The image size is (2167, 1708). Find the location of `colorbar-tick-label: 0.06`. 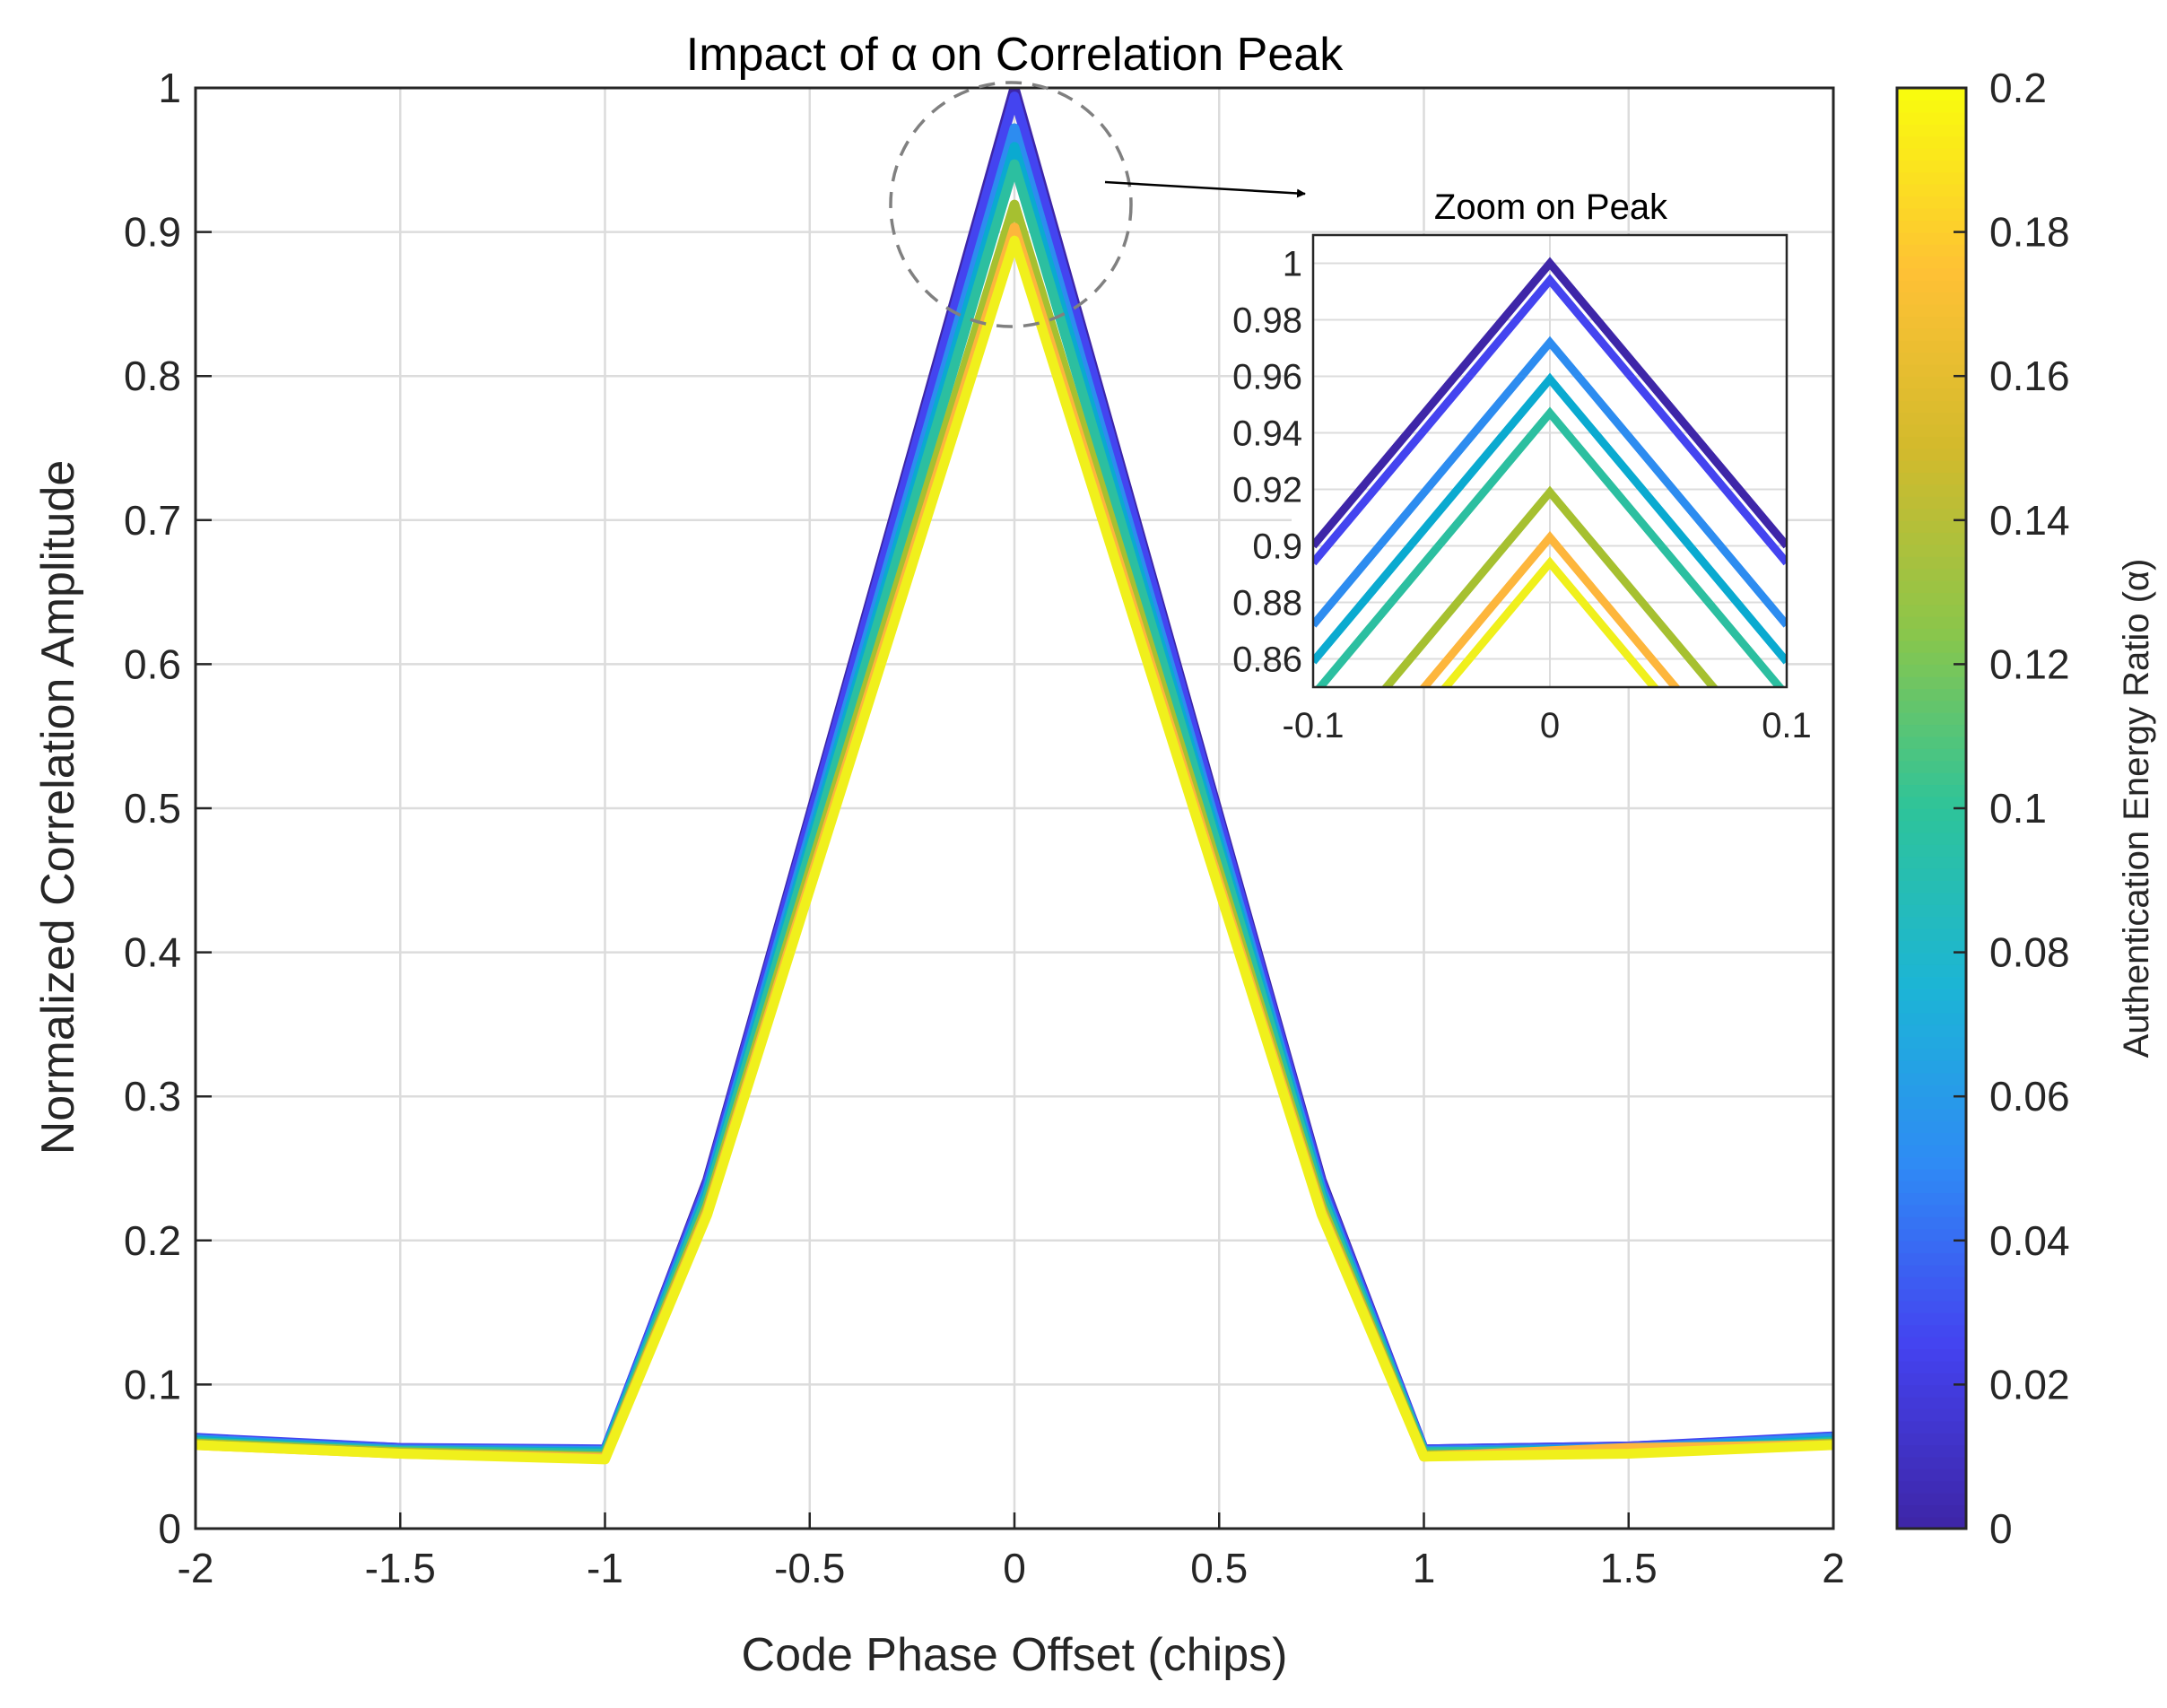

colorbar-tick-label: 0.06 is located at coordinates (2029, 1096).